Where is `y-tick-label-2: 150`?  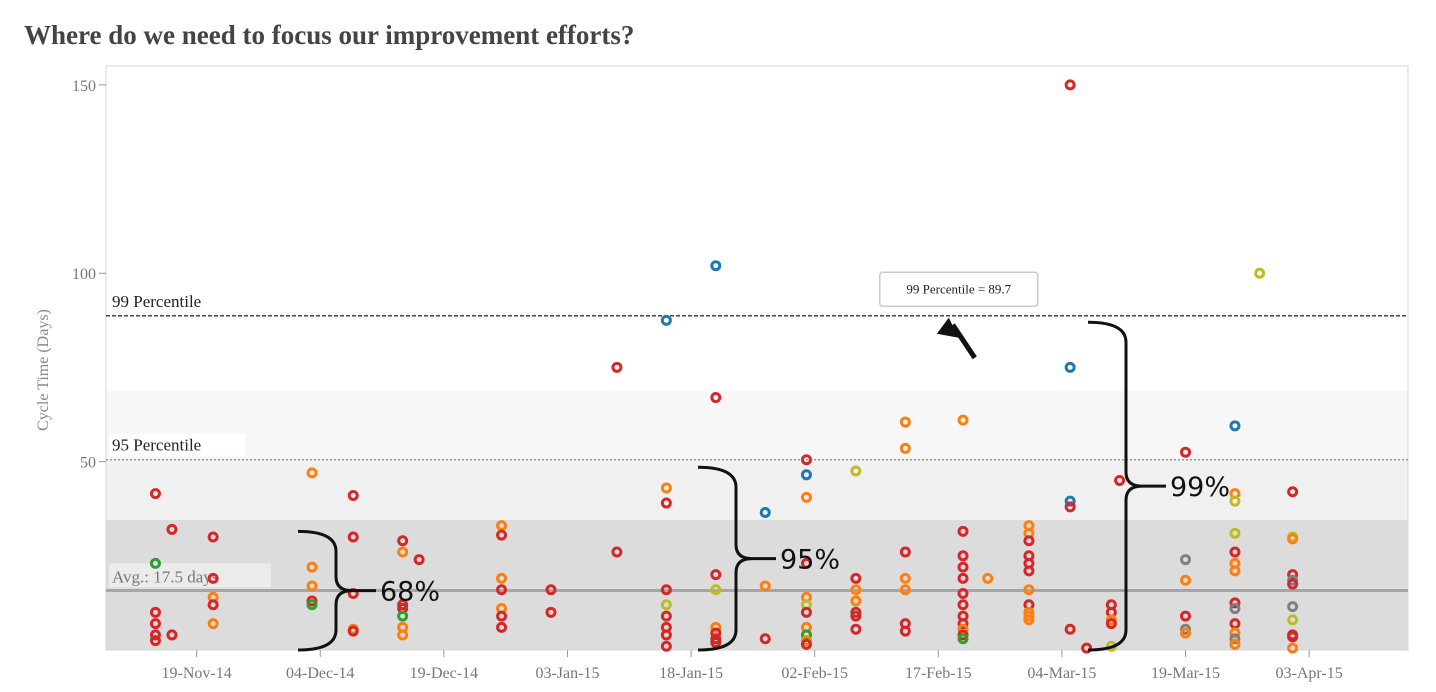
y-tick-label-2: 150 is located at coordinates (84, 86).